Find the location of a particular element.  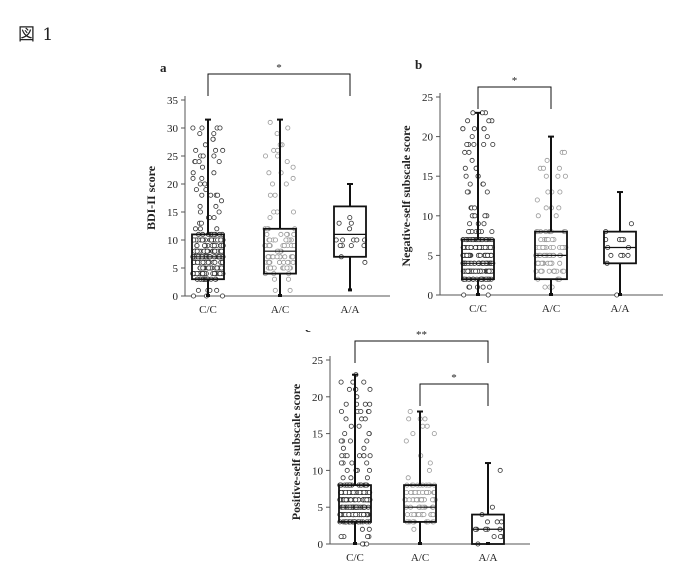

panel-label: b is located at coordinates (418, 66).